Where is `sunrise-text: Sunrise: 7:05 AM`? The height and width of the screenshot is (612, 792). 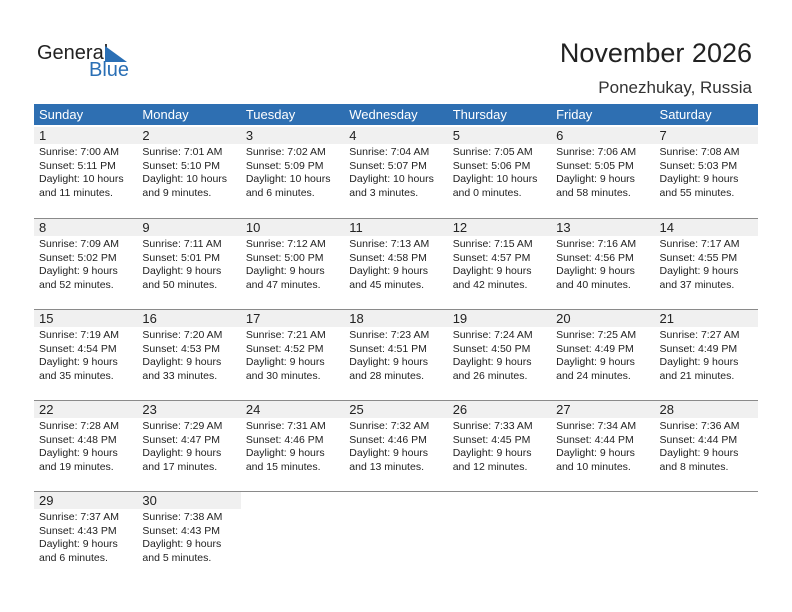 sunrise-text: Sunrise: 7:05 AM is located at coordinates (492, 152).